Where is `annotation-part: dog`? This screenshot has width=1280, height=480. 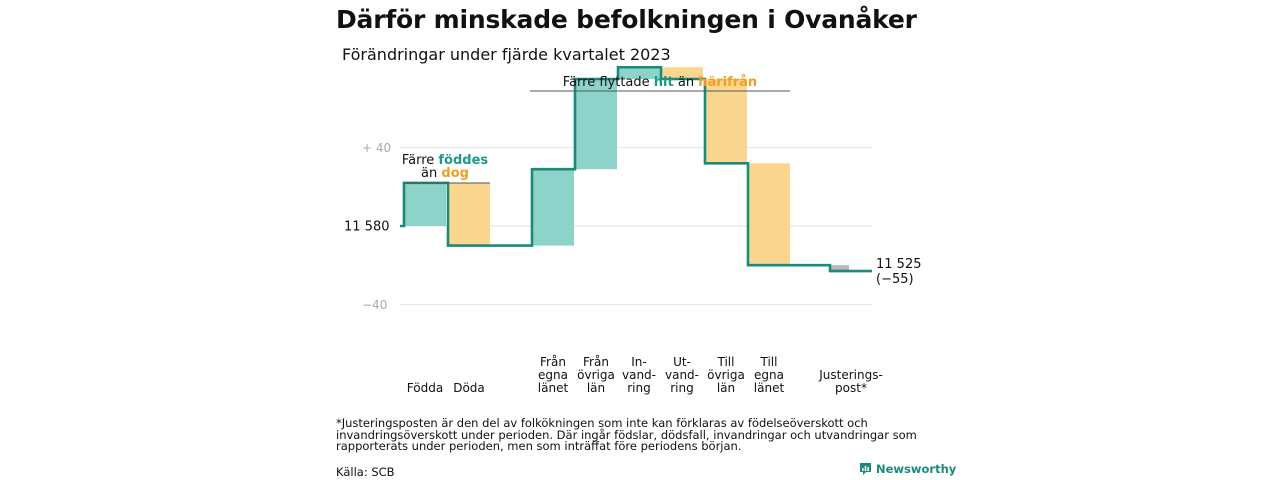 annotation-part: dog is located at coordinates (455, 173).